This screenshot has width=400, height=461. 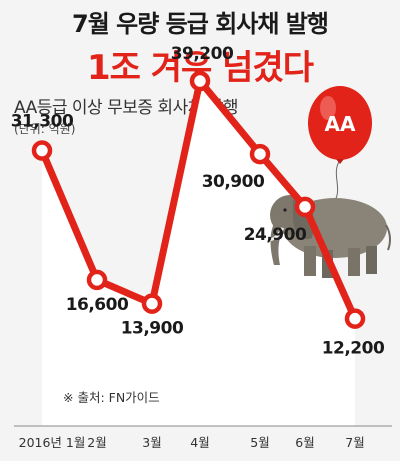 What do you see at coordinates (202, 54) in the screenshot?
I see `value-label: 39,200` at bounding box center [202, 54].